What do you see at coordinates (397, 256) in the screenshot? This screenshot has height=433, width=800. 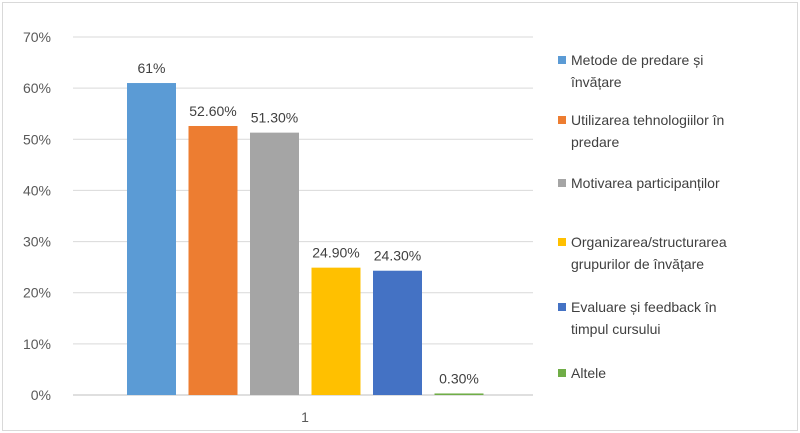 I see `data-label: 24.30%` at bounding box center [397, 256].